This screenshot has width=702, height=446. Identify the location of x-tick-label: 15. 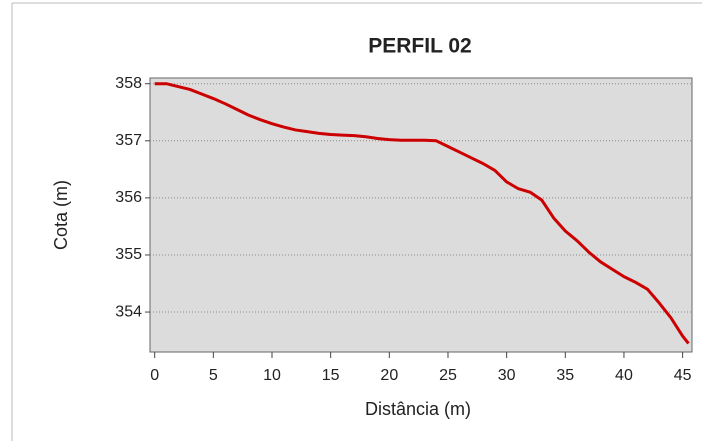
(331, 375).